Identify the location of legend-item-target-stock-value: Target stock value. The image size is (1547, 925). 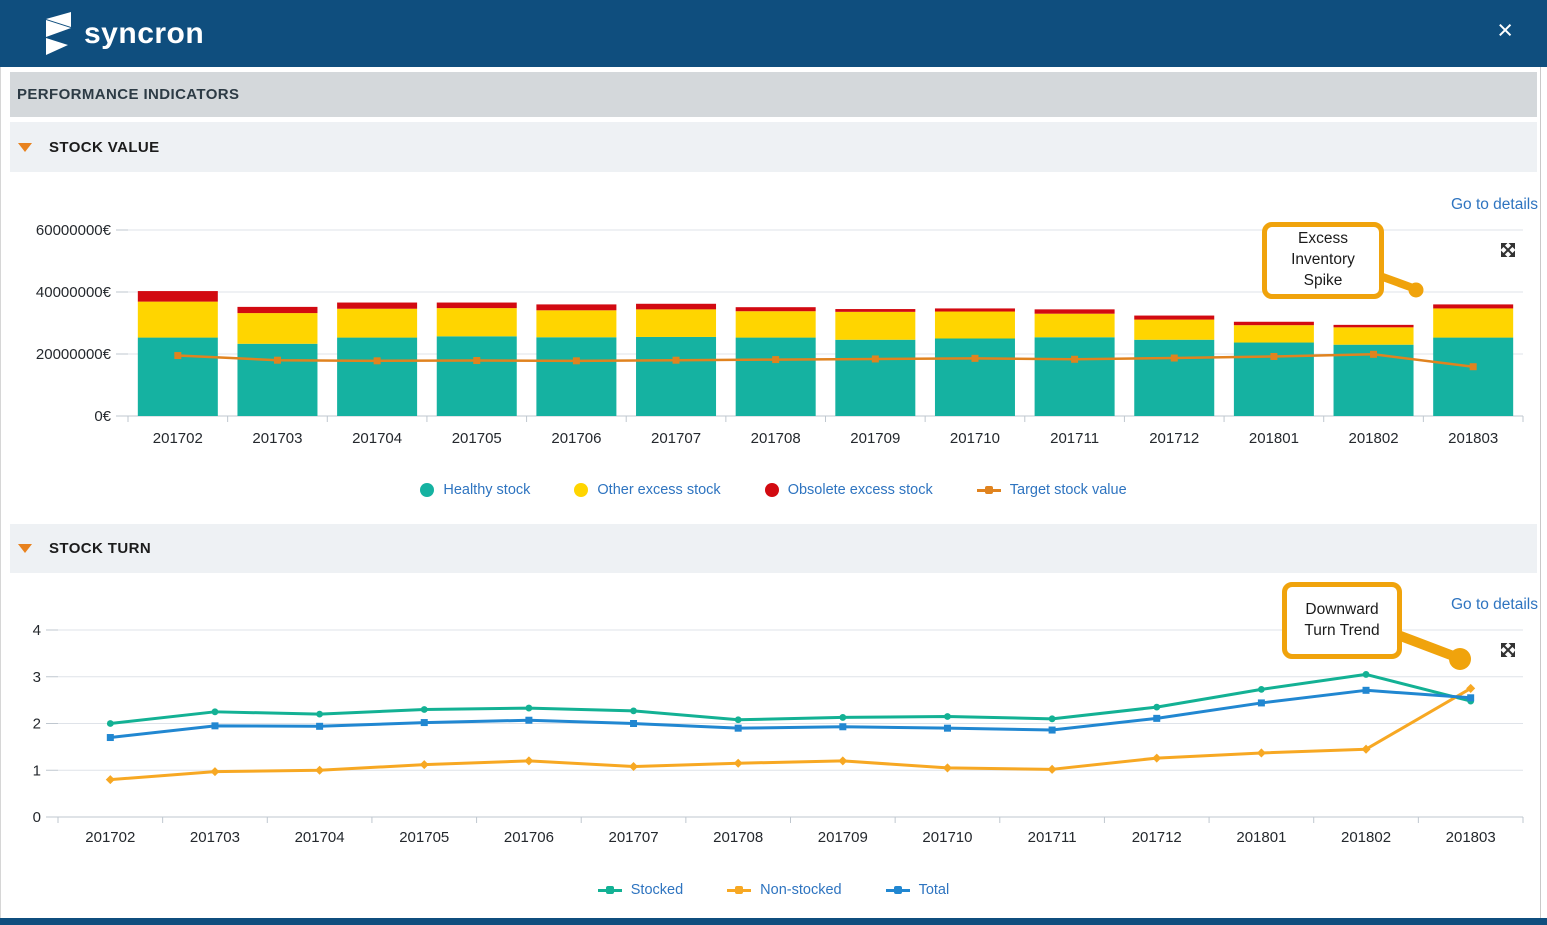
(1051, 490).